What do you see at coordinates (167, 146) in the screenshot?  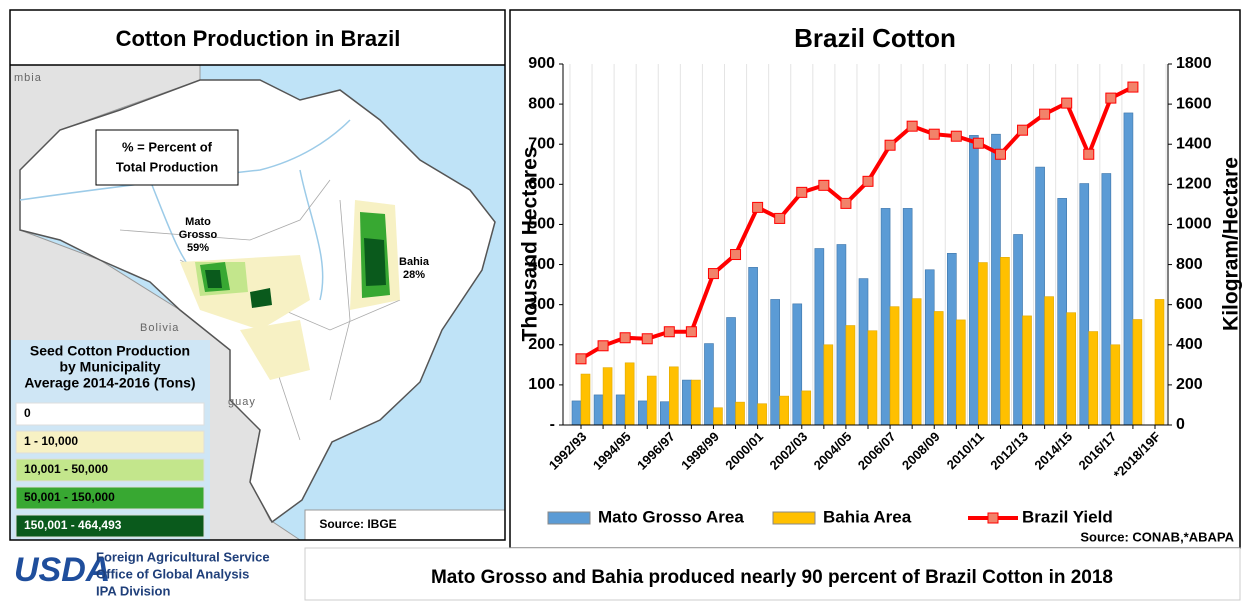 I see `map-note: % = Percent of` at bounding box center [167, 146].